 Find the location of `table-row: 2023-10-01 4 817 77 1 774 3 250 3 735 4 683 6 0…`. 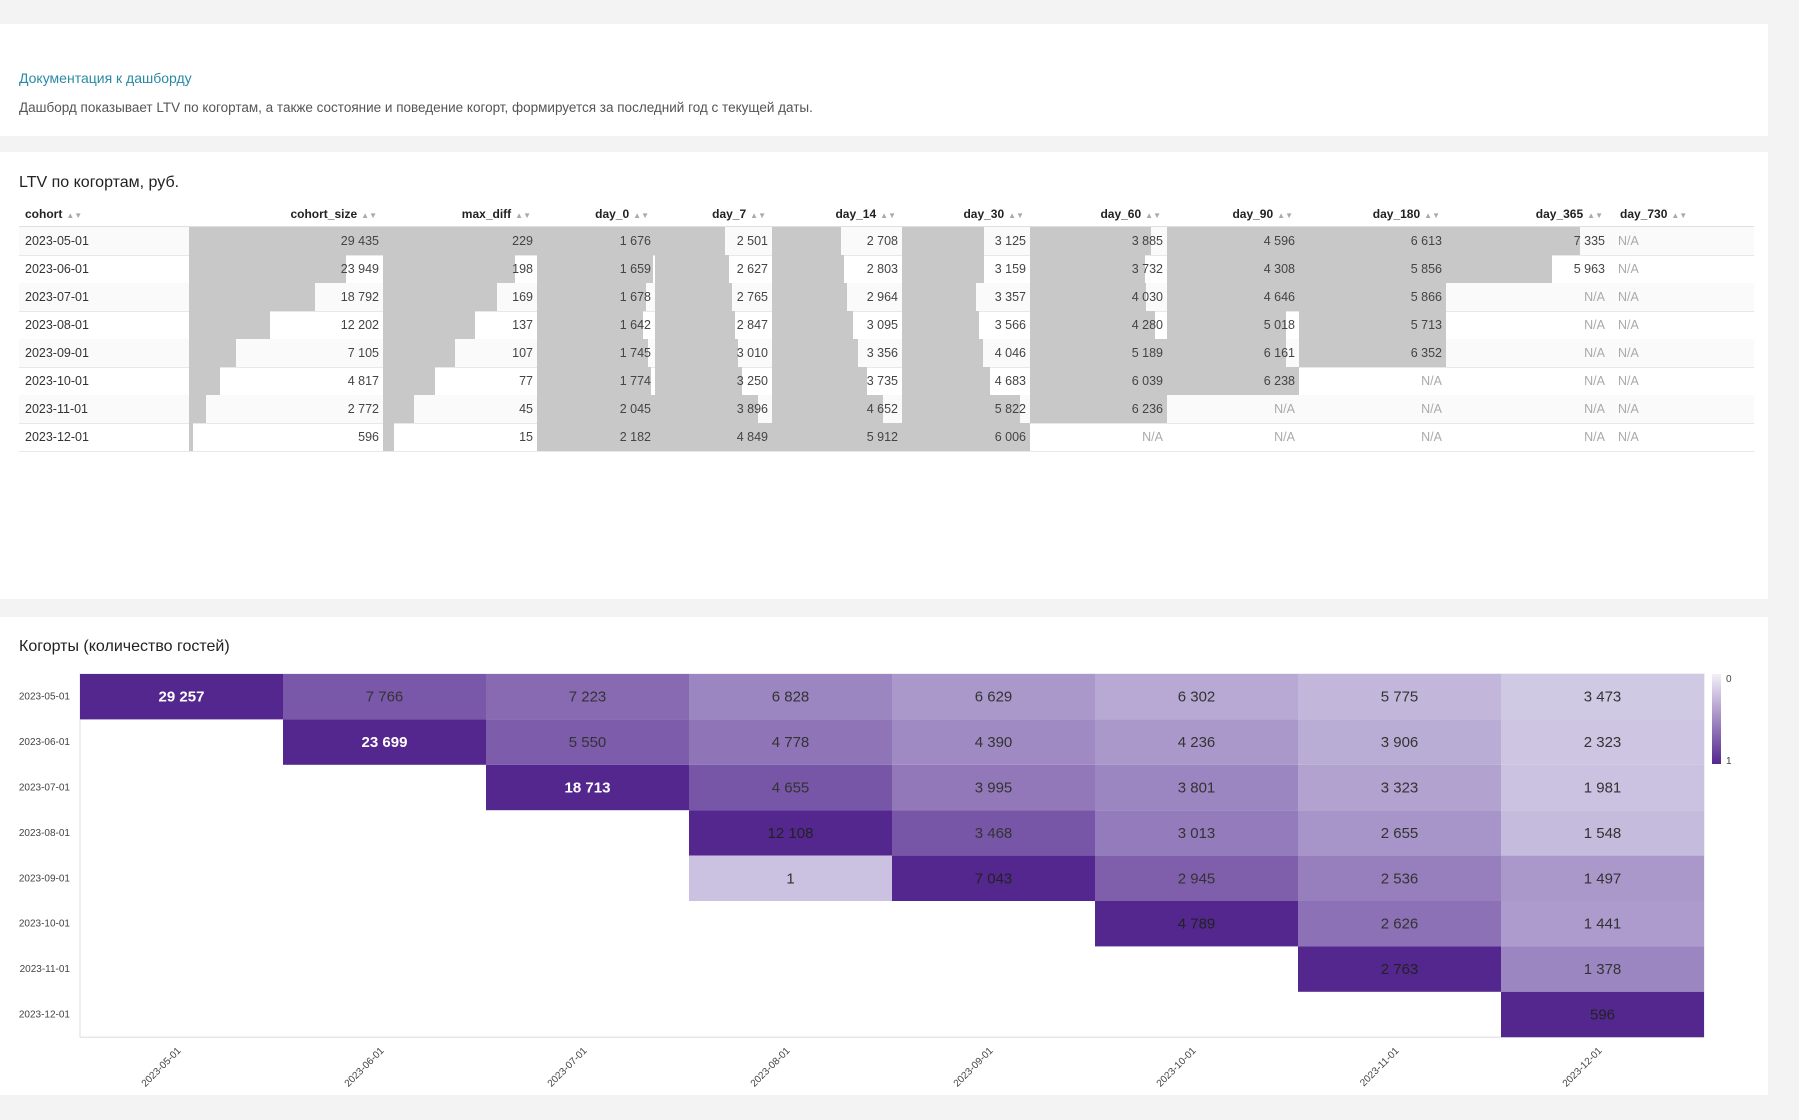

table-row: 2023-10-01 4 817 77 1 774 3 250 3 735 4 683 6 0… is located at coordinates (886, 381).